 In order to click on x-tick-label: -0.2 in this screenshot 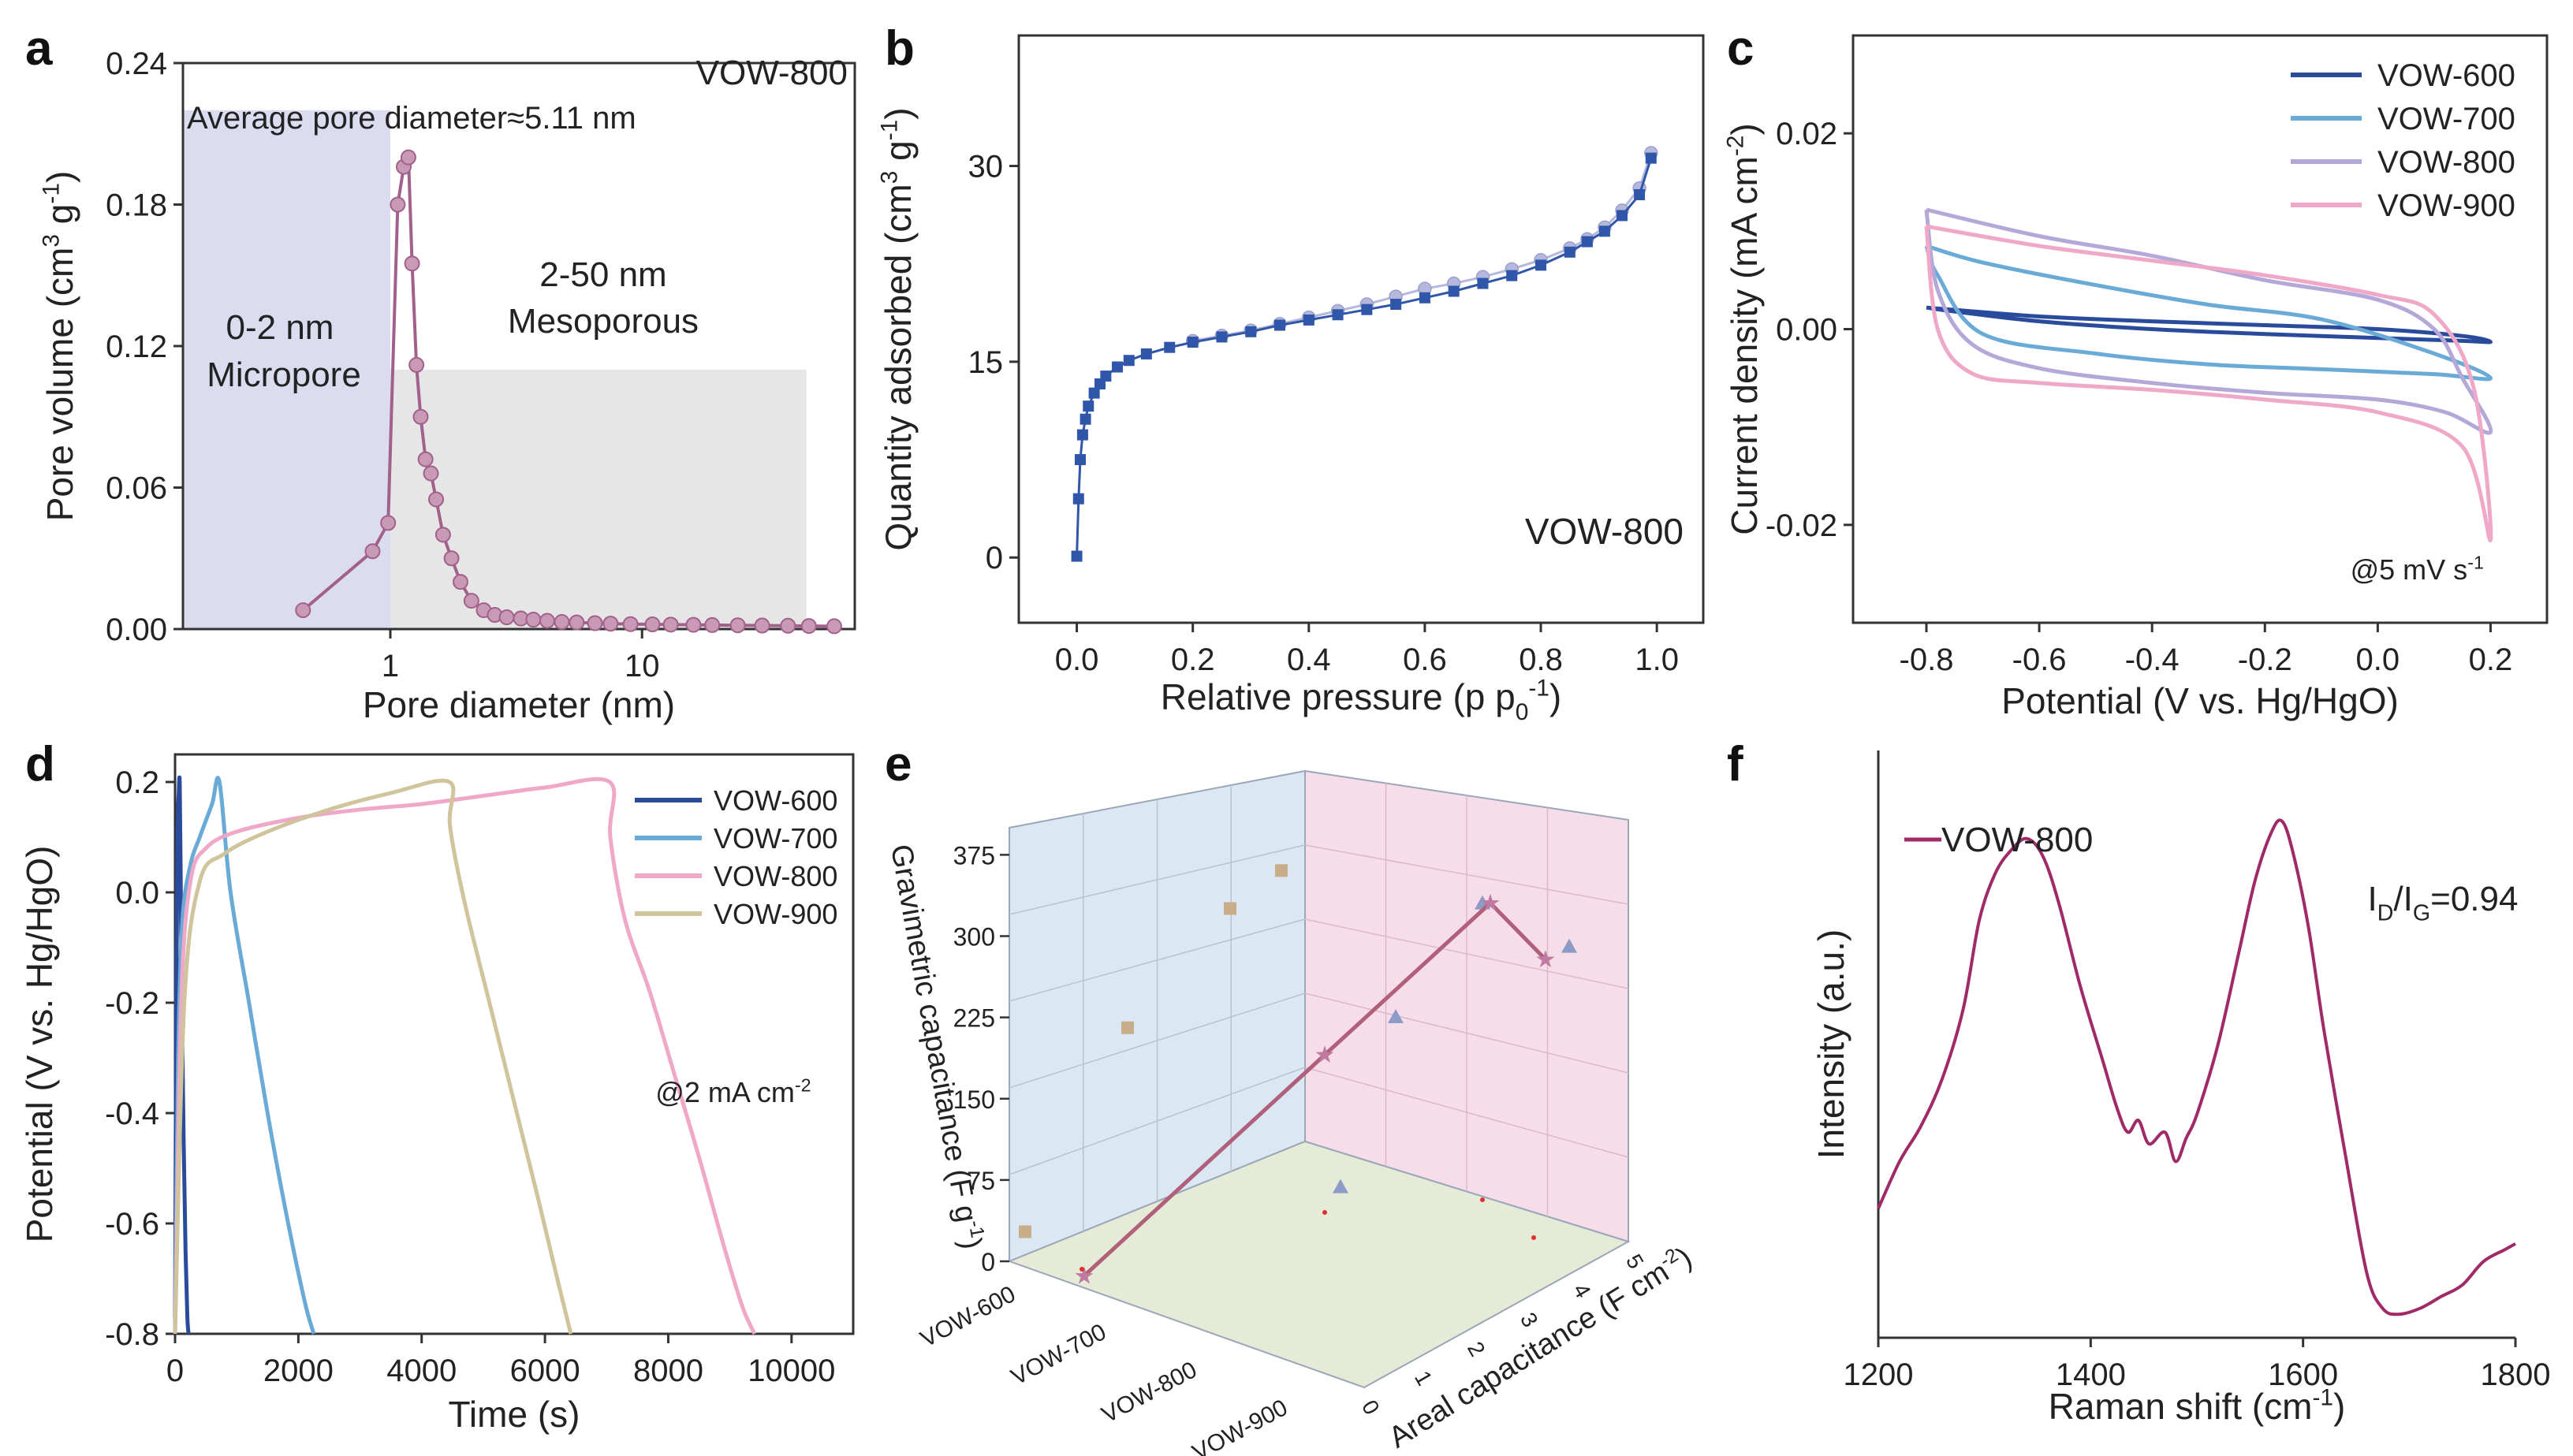, I will do `click(2265, 659)`.